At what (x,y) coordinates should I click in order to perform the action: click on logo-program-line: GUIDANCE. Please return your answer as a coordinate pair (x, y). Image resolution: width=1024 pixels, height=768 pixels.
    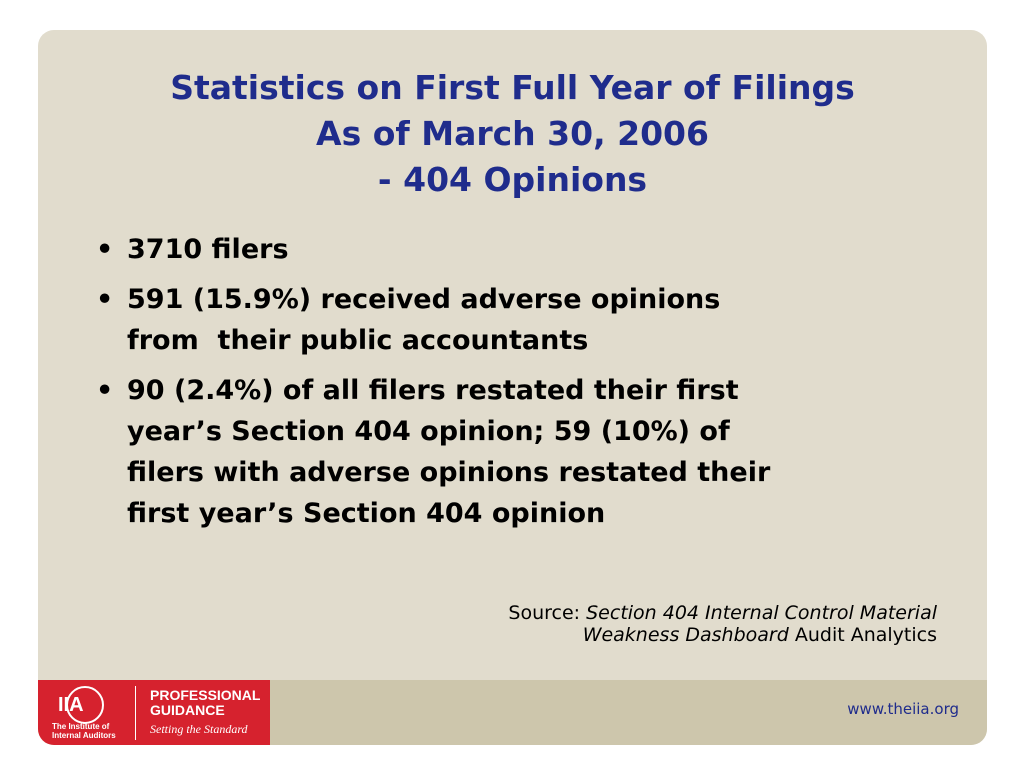
    Looking at the image, I should click on (187, 710).